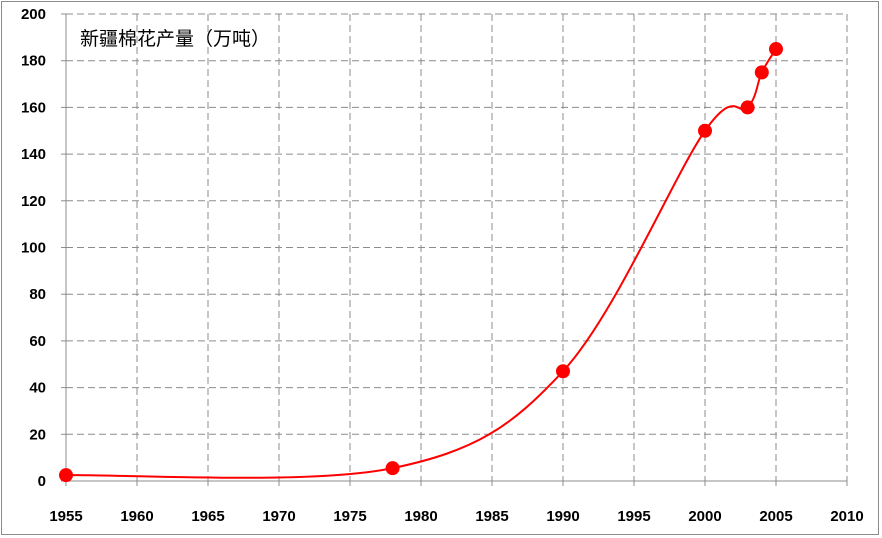 This screenshot has width=882, height=538. Describe the element at coordinates (37, 294) in the screenshot. I see `y-tick-label: 80` at that location.